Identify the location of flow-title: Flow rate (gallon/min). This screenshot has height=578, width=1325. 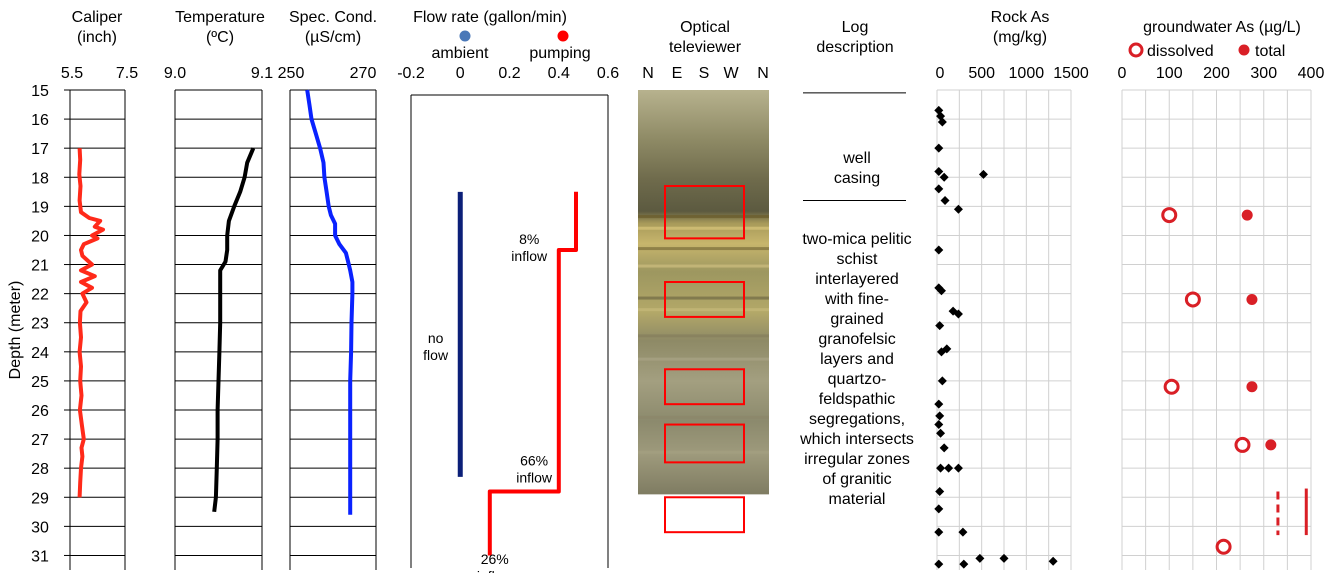
(490, 17).